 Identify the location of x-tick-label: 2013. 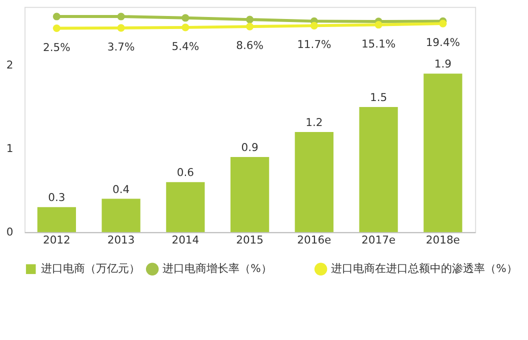
(121, 239).